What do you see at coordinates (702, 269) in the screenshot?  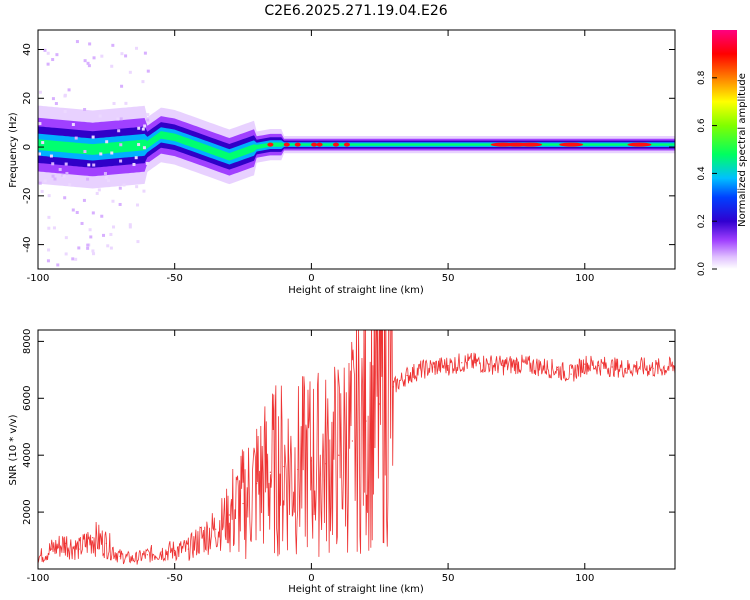 I see `colorbar-tick-label: 0.0` at bounding box center [702, 269].